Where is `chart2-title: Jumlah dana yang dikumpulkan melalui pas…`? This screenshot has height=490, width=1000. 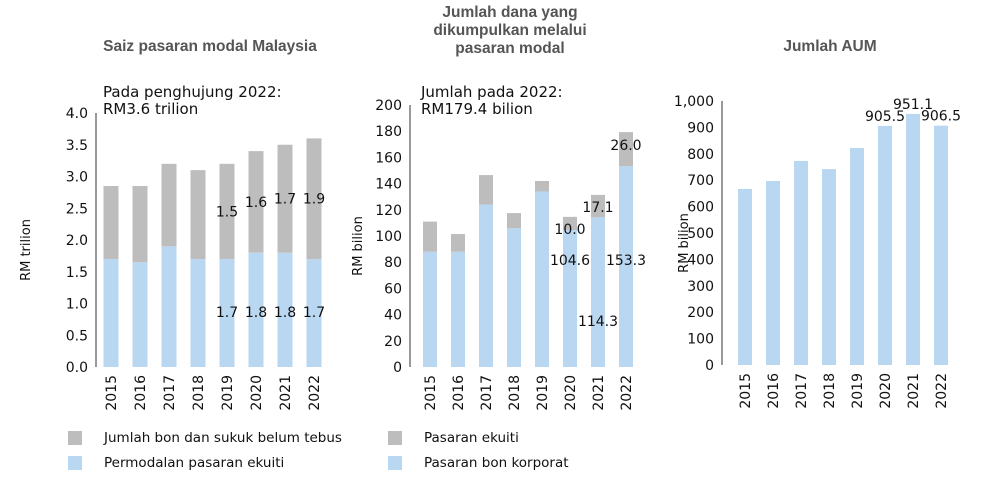
chart2-title: Jumlah dana yang dikumpulkan melalui pas… is located at coordinates (510, 30).